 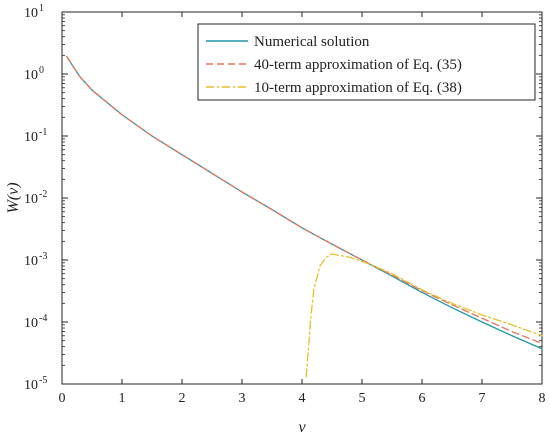 What do you see at coordinates (362, 398) in the screenshot?
I see `x-tick-label: 5` at bounding box center [362, 398].